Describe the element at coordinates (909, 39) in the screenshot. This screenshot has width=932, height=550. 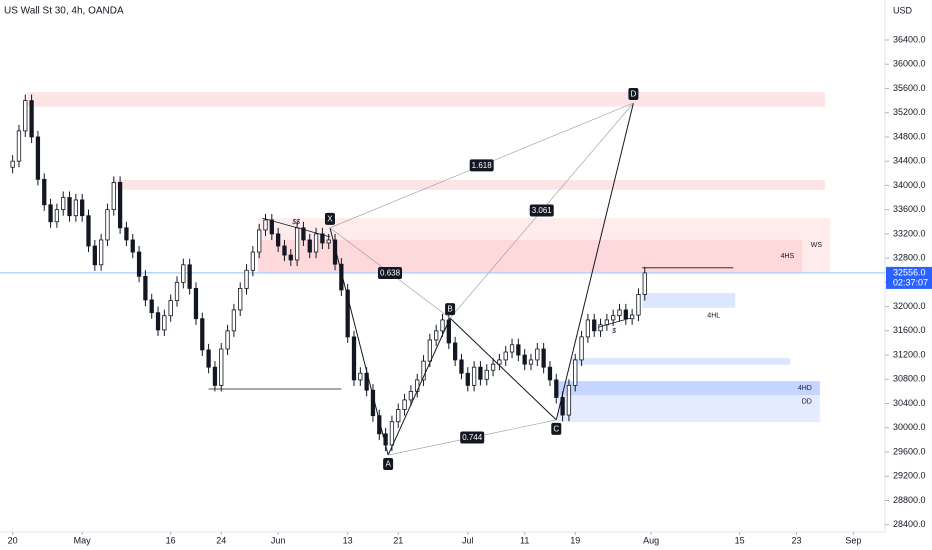
I see `y-tick-label: 36400.0` at that location.